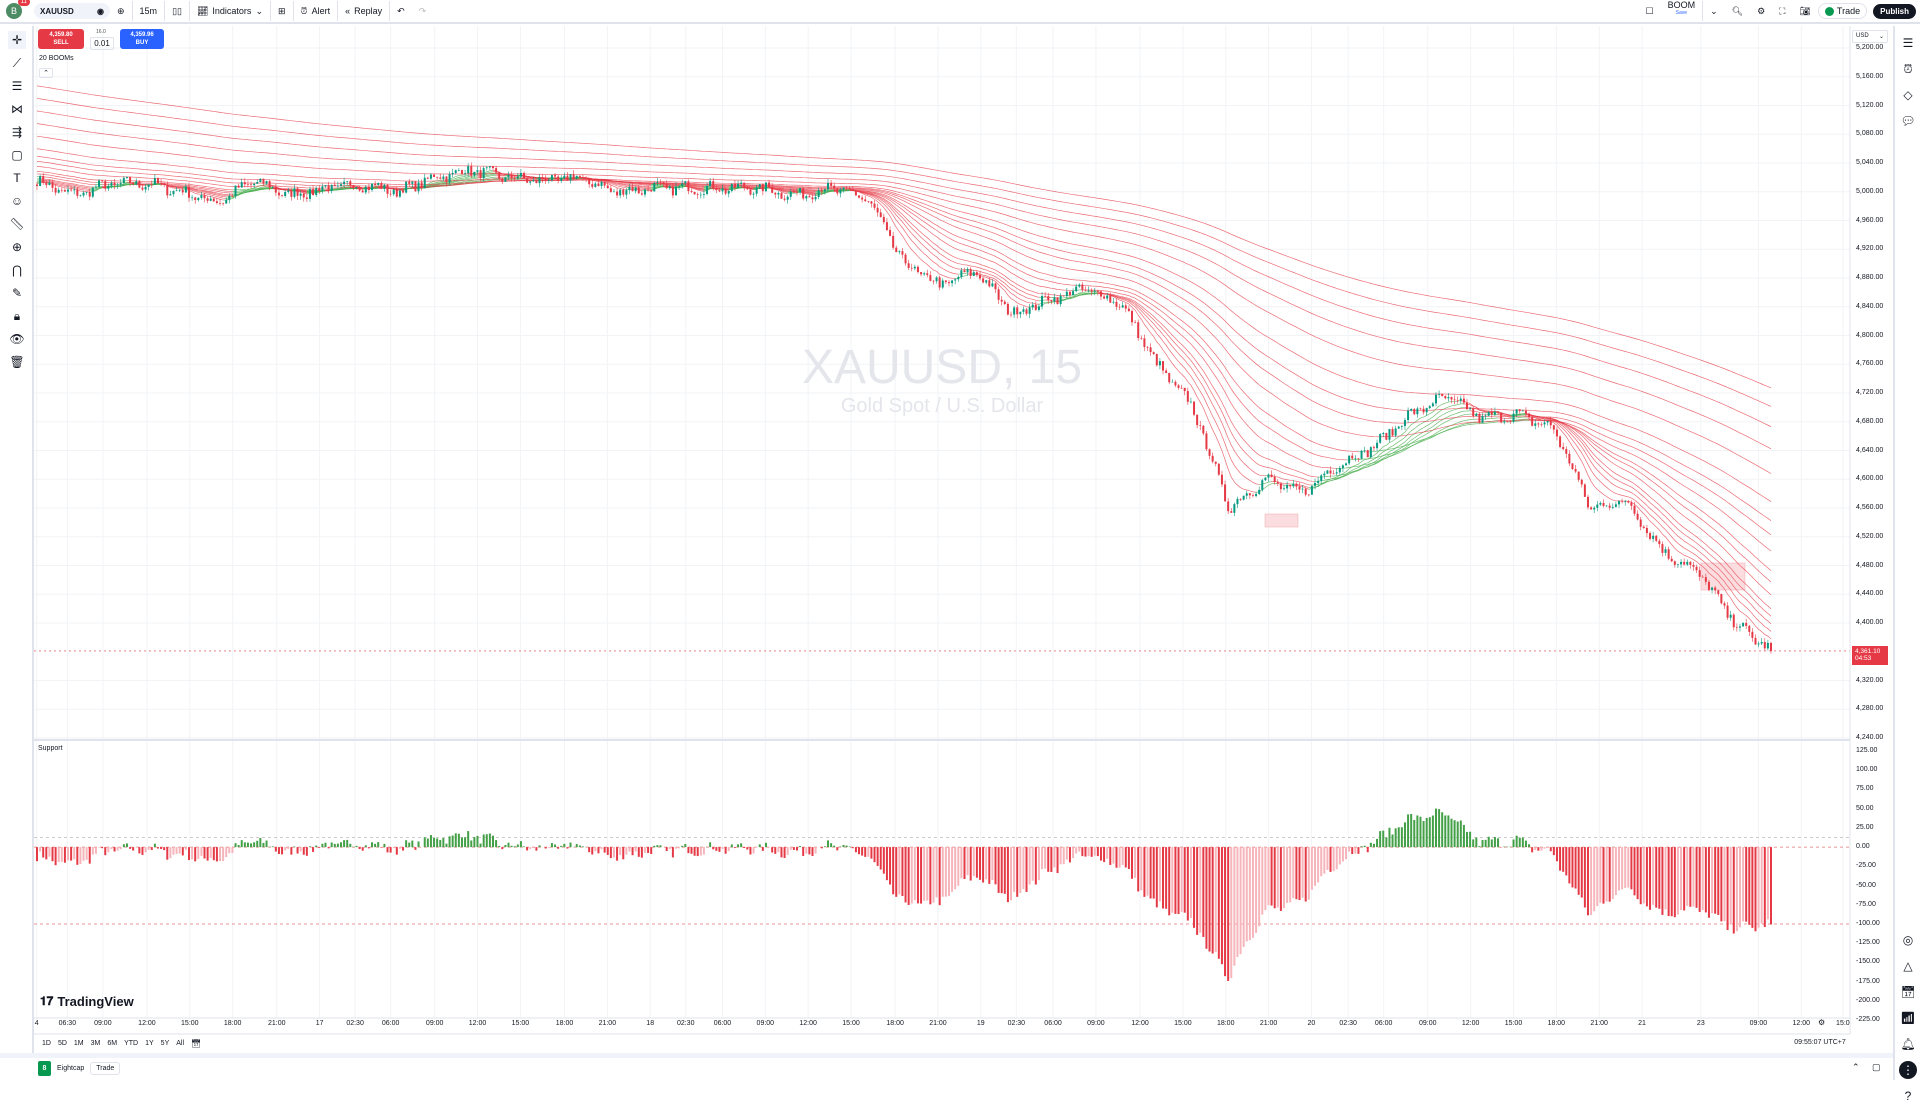 The image size is (1920, 1105). I want to click on currency-select: USD⌄, so click(1870, 36).